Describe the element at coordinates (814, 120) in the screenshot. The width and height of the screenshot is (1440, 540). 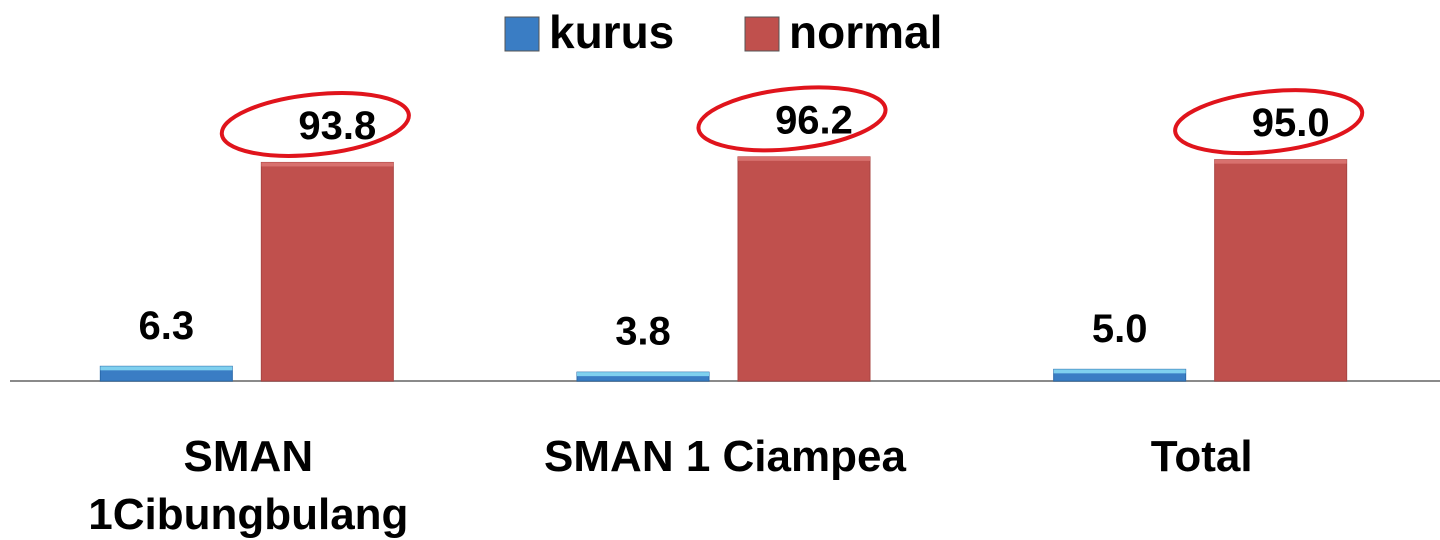
I see `data-label: 96.2` at that location.